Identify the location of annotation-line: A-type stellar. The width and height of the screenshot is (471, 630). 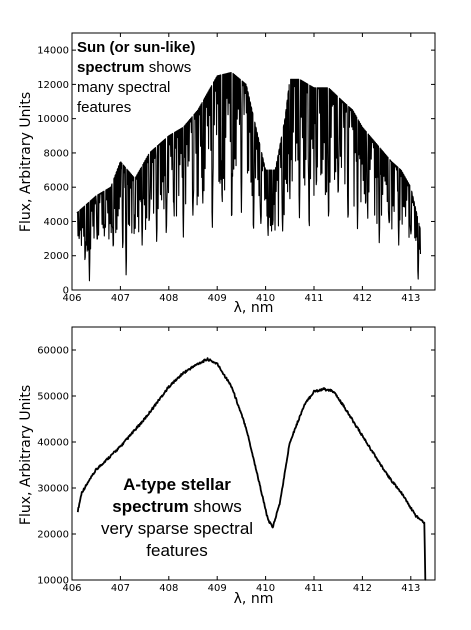
(177, 484).